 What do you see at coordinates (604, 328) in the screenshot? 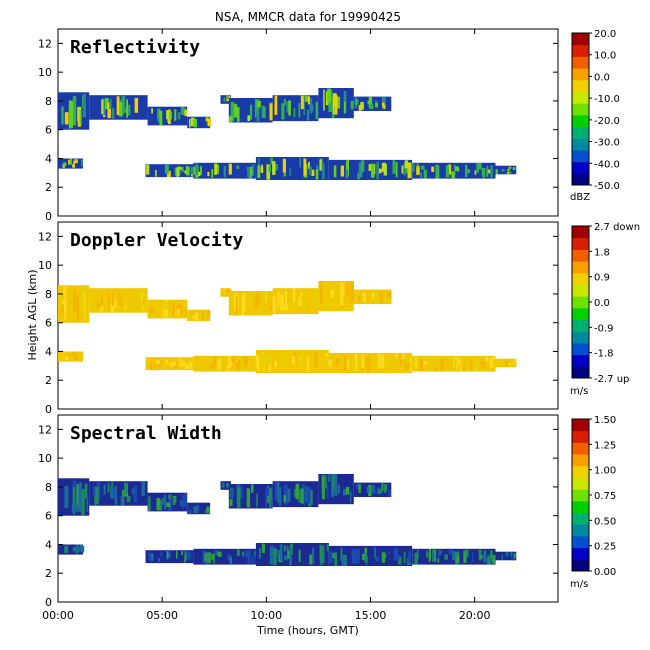
I see `colorbar-tick-label: -0.9` at bounding box center [604, 328].